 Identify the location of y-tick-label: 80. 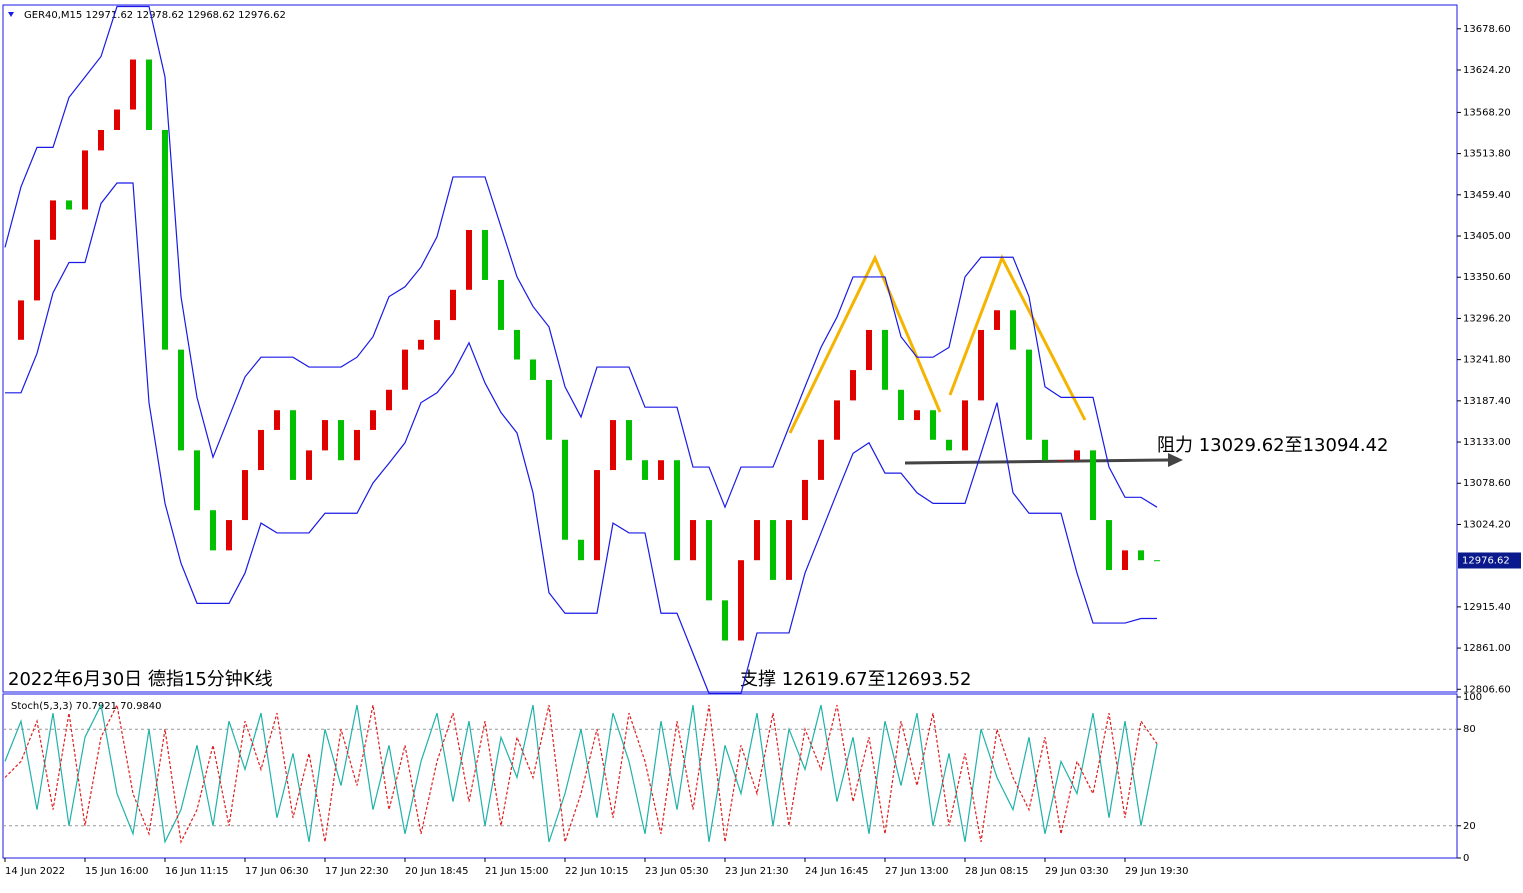
(1469, 729).